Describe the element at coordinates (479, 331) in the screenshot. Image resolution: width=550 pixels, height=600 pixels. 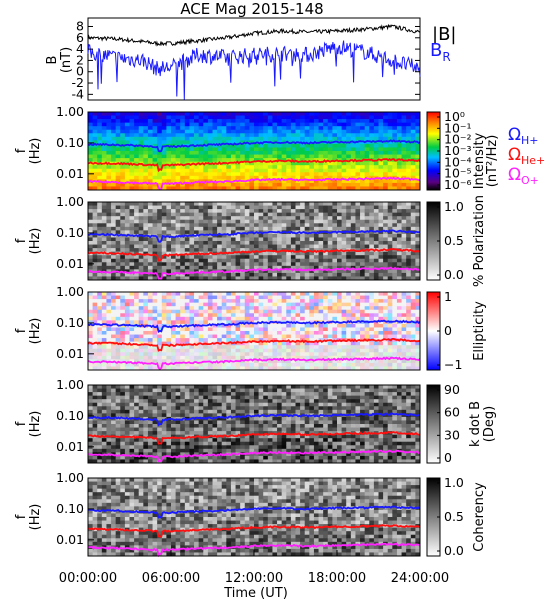
I see `ellipticity-cbar-title: Ellipticity` at that location.